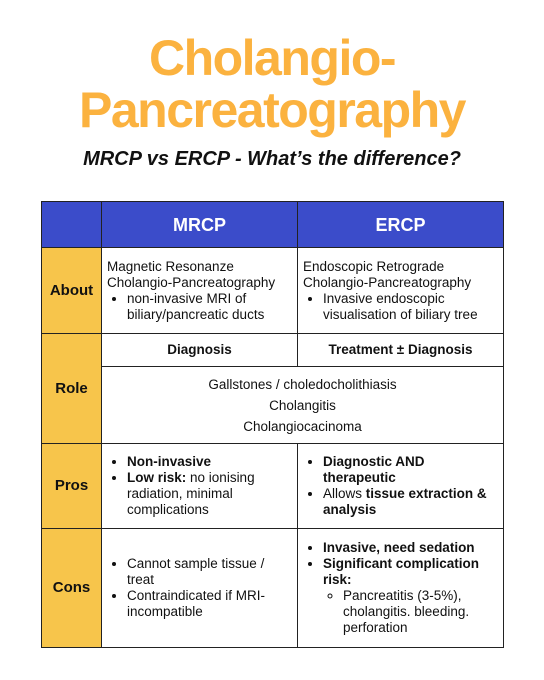 The height and width of the screenshot is (680, 544). I want to click on text: Magnetic Resonanze, so click(170, 266).